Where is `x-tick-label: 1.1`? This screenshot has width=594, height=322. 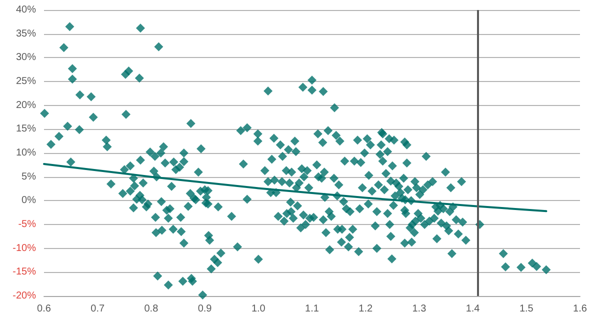 x-tick-label: 1.1 is located at coordinates (312, 309).